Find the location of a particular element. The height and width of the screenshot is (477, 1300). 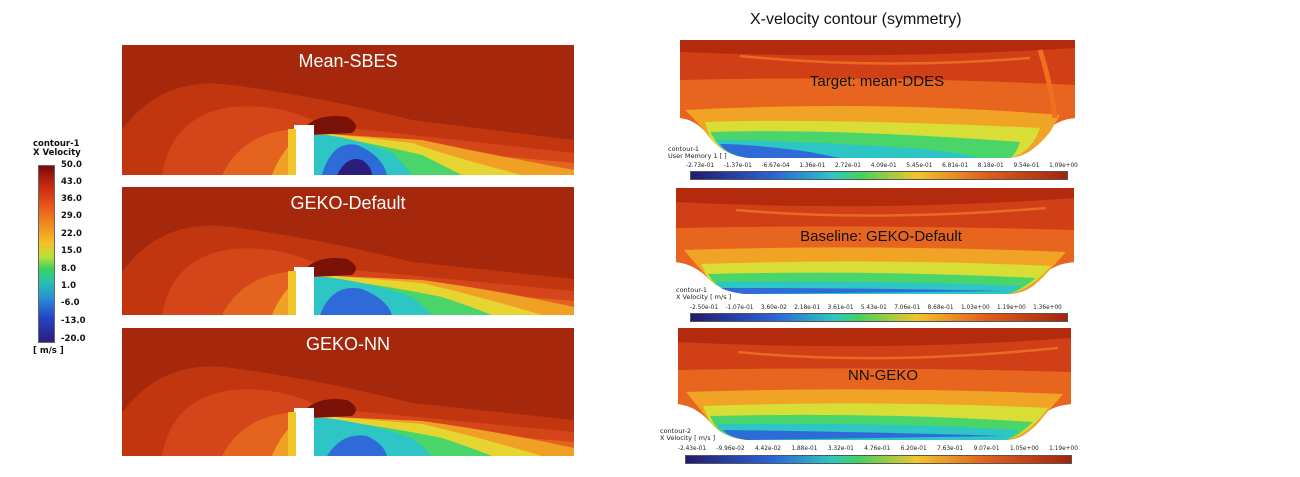

left-panel-mean-sbes: Mean-SBES is located at coordinates (348, 110).